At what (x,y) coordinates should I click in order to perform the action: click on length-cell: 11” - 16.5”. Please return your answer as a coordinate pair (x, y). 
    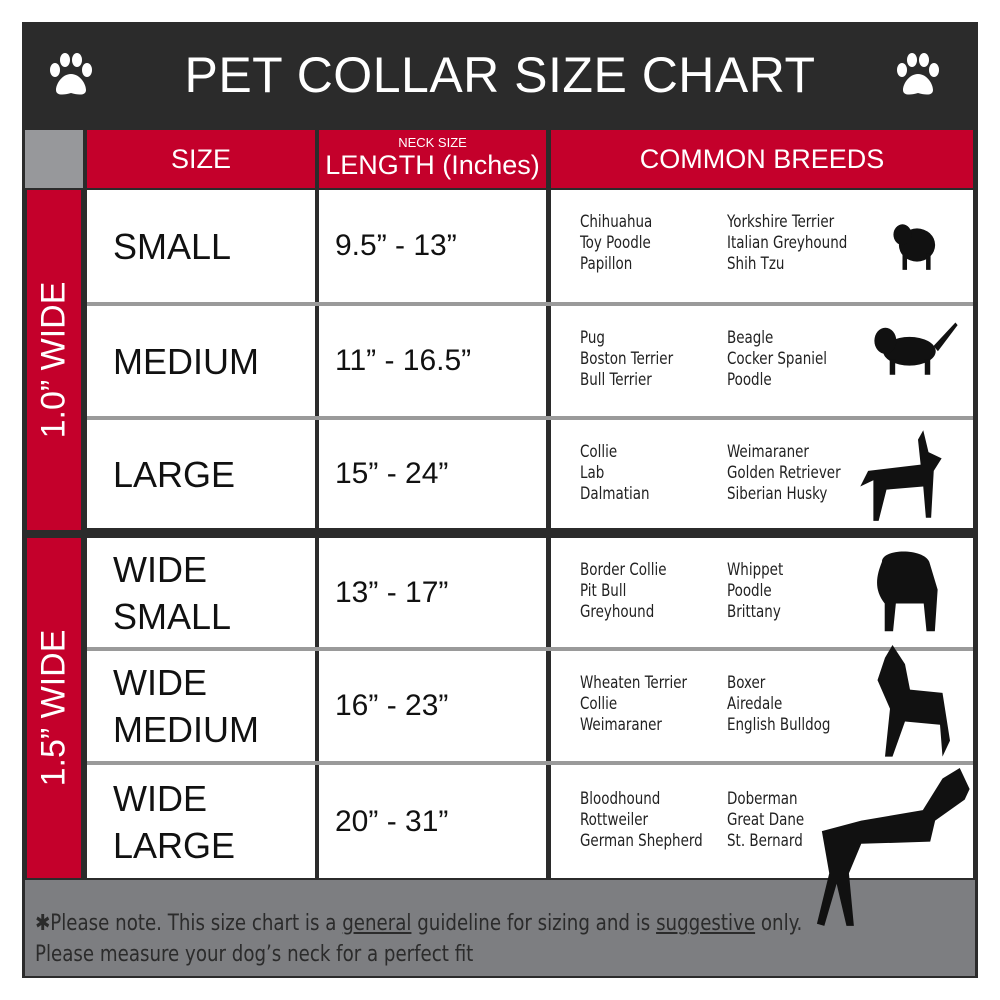
    Looking at the image, I should click on (432, 361).